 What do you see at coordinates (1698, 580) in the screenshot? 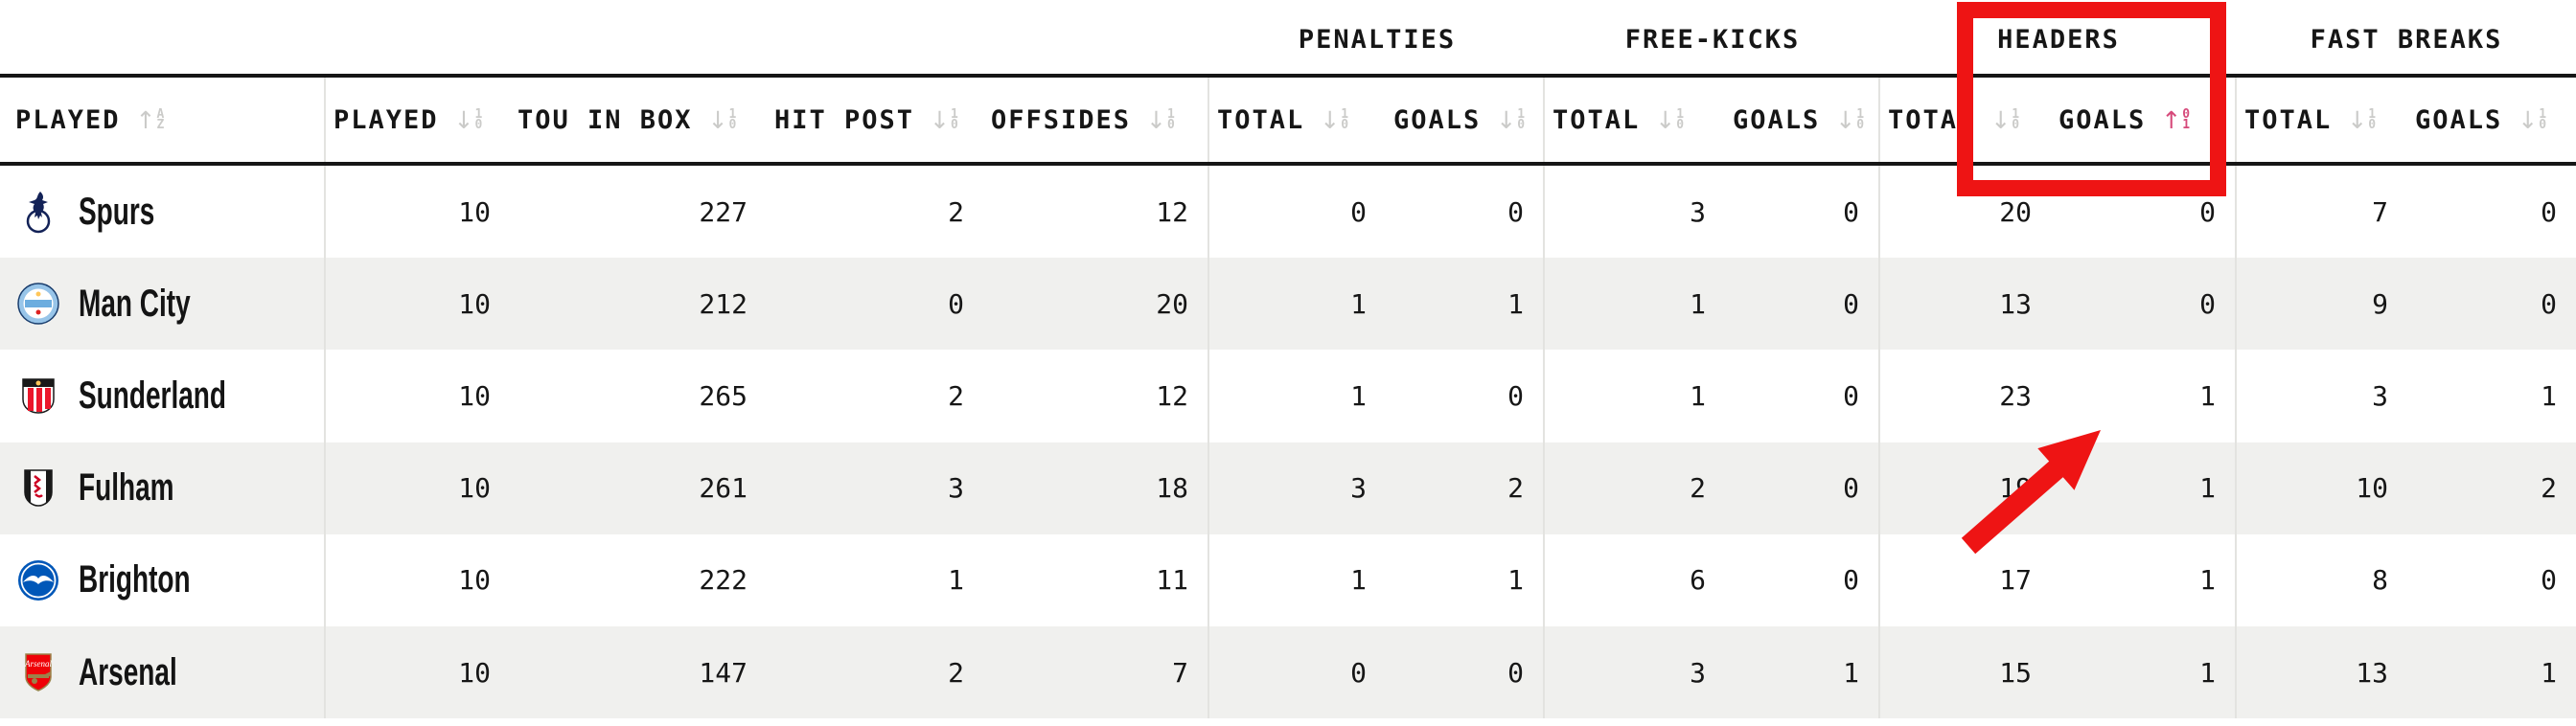
I see `stat-cell: 6` at bounding box center [1698, 580].